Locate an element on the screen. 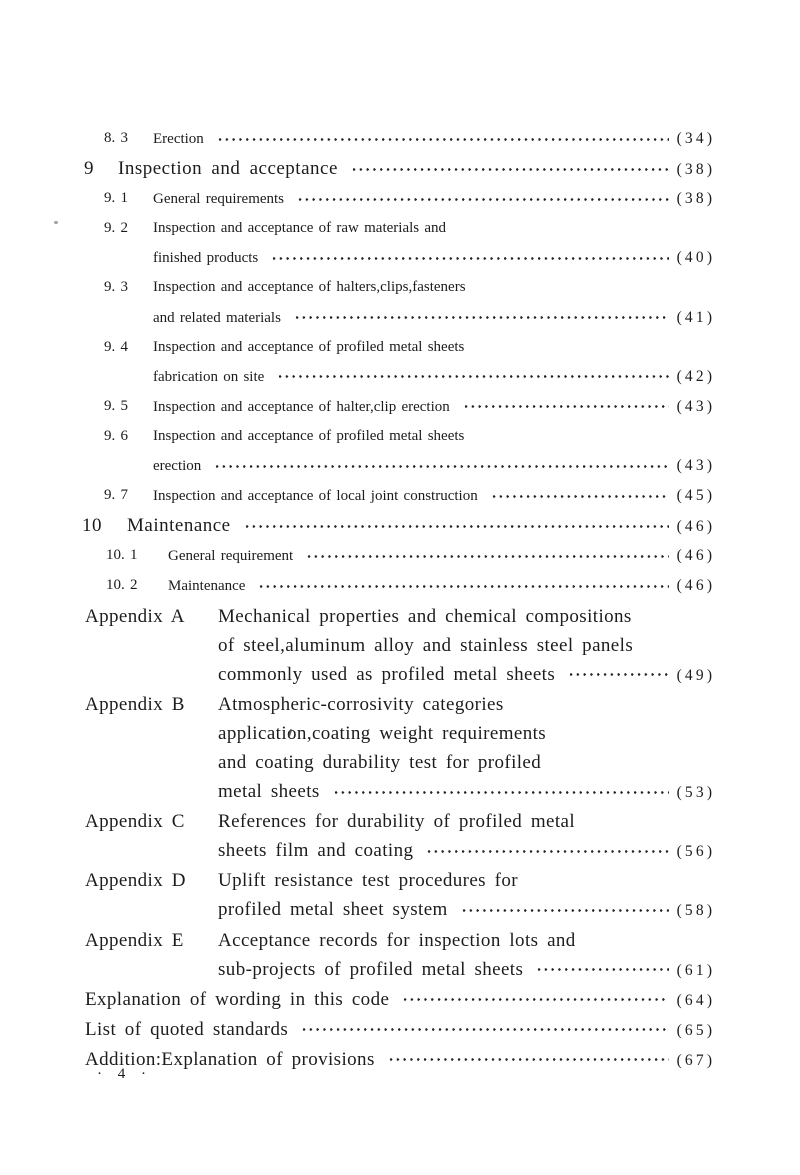  toc-entry: List of quoted standards (65) is located at coordinates (356, 1030).